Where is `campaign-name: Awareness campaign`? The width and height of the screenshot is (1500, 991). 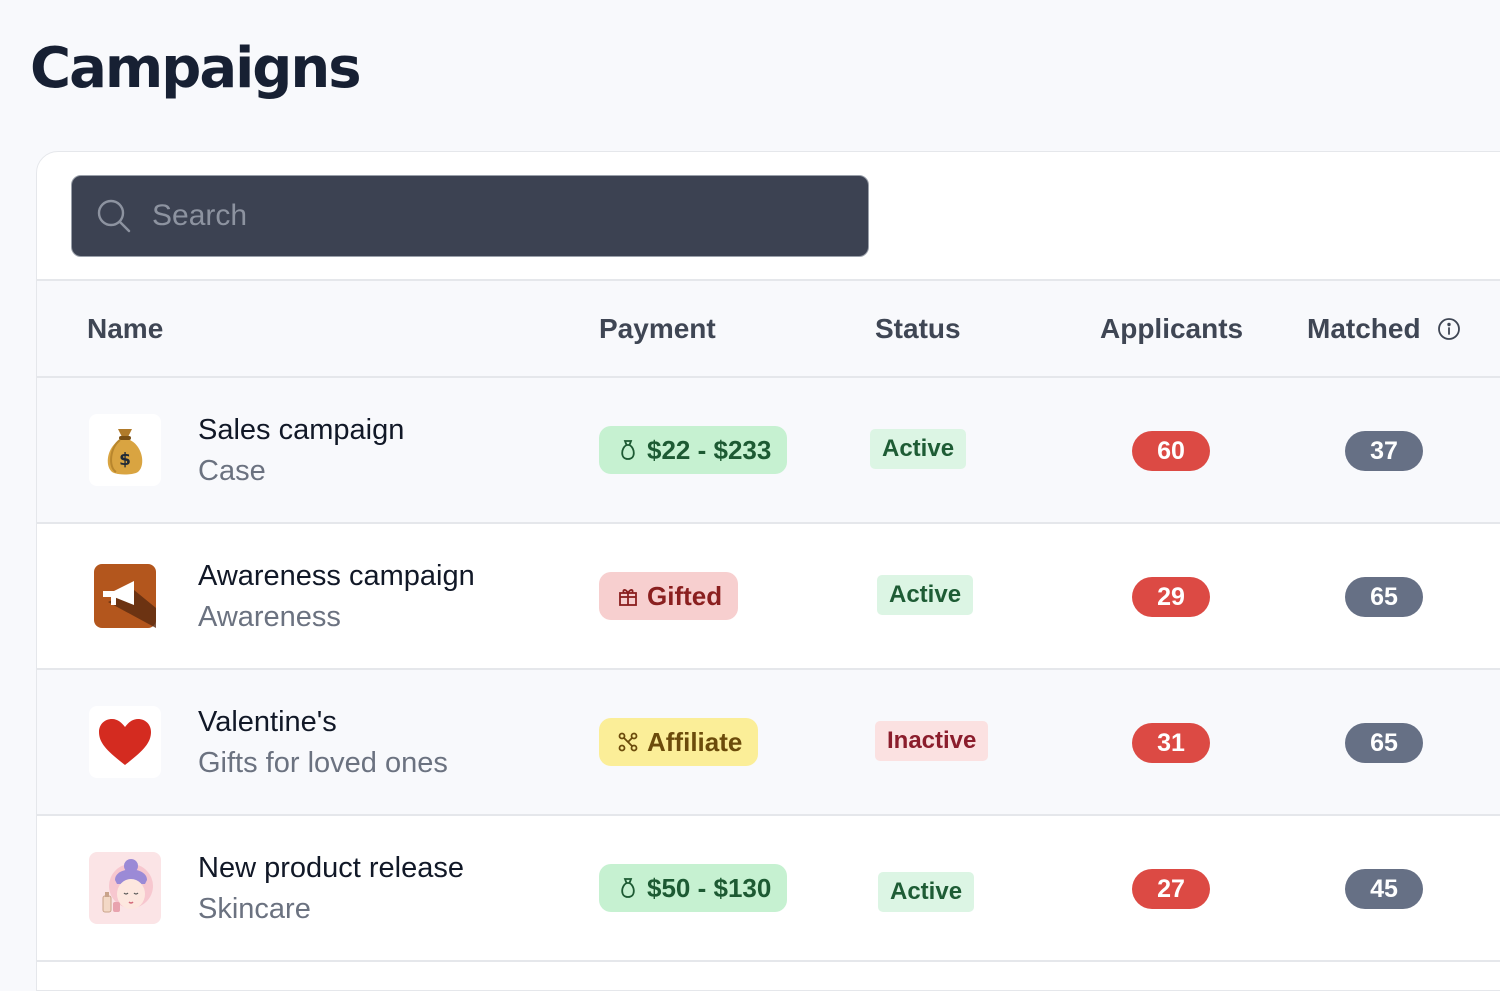 campaign-name: Awareness campaign is located at coordinates (336, 576).